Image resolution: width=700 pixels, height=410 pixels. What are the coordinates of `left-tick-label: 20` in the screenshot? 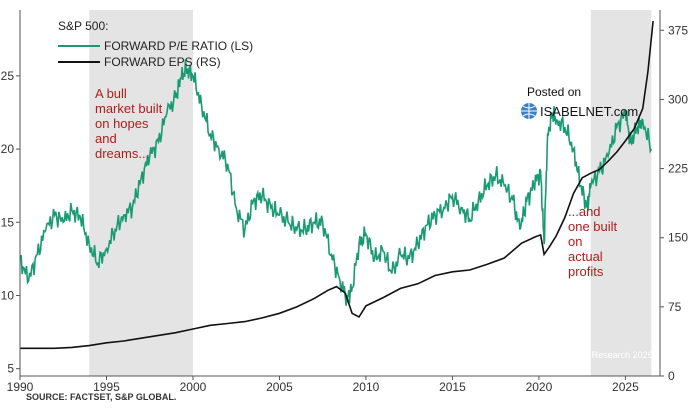 It's located at (8, 149).